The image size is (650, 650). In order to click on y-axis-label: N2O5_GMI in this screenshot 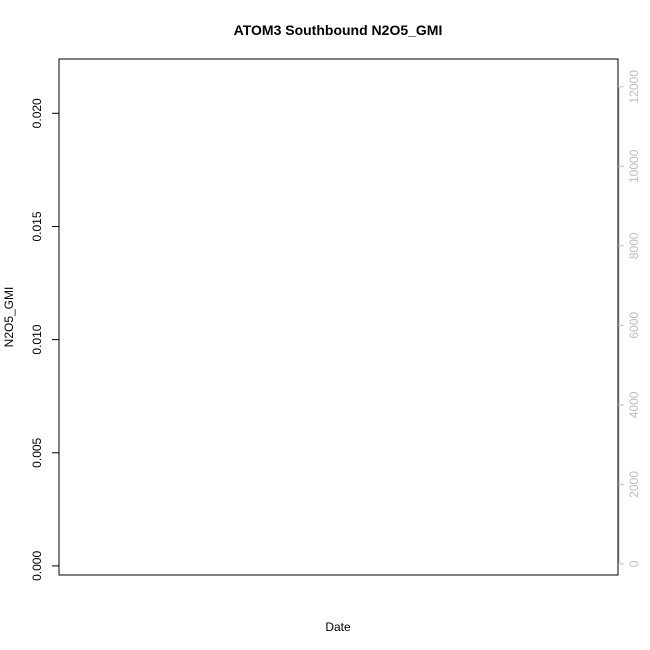, I will do `click(9, 317)`.